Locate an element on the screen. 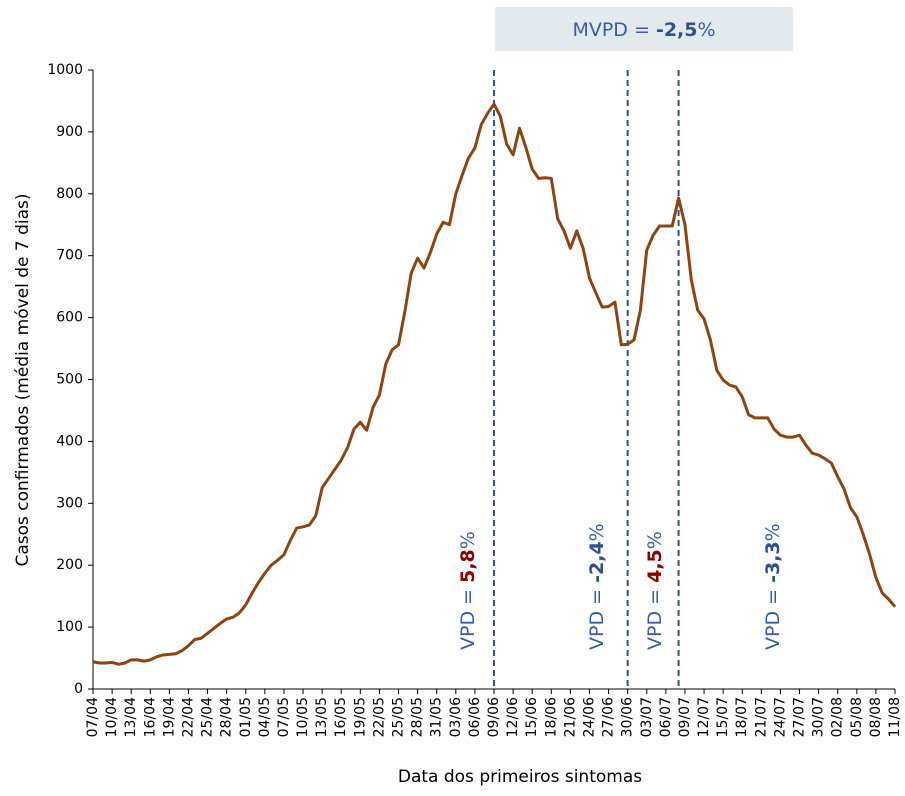 The height and width of the screenshot is (796, 905). x-tick-label: 27/06 is located at coordinates (609, 717).